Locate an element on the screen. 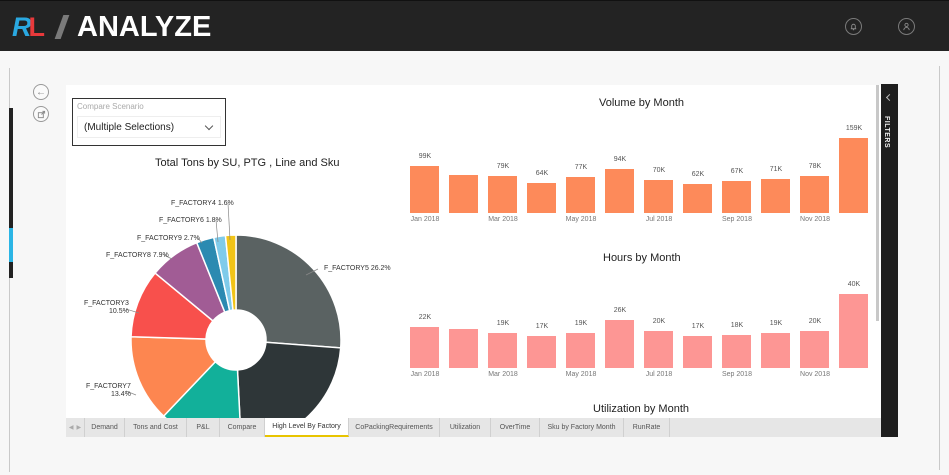 The width and height of the screenshot is (949, 475). pie-label-f-factory4: F_FACTORY4 1.6% is located at coordinates (202, 203).